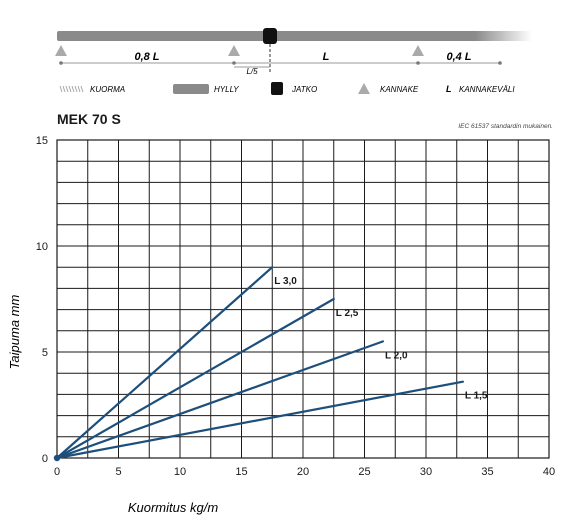  What do you see at coordinates (146, 57) in the screenshot?
I see `segment-label-1: 0,8 L` at bounding box center [146, 57].